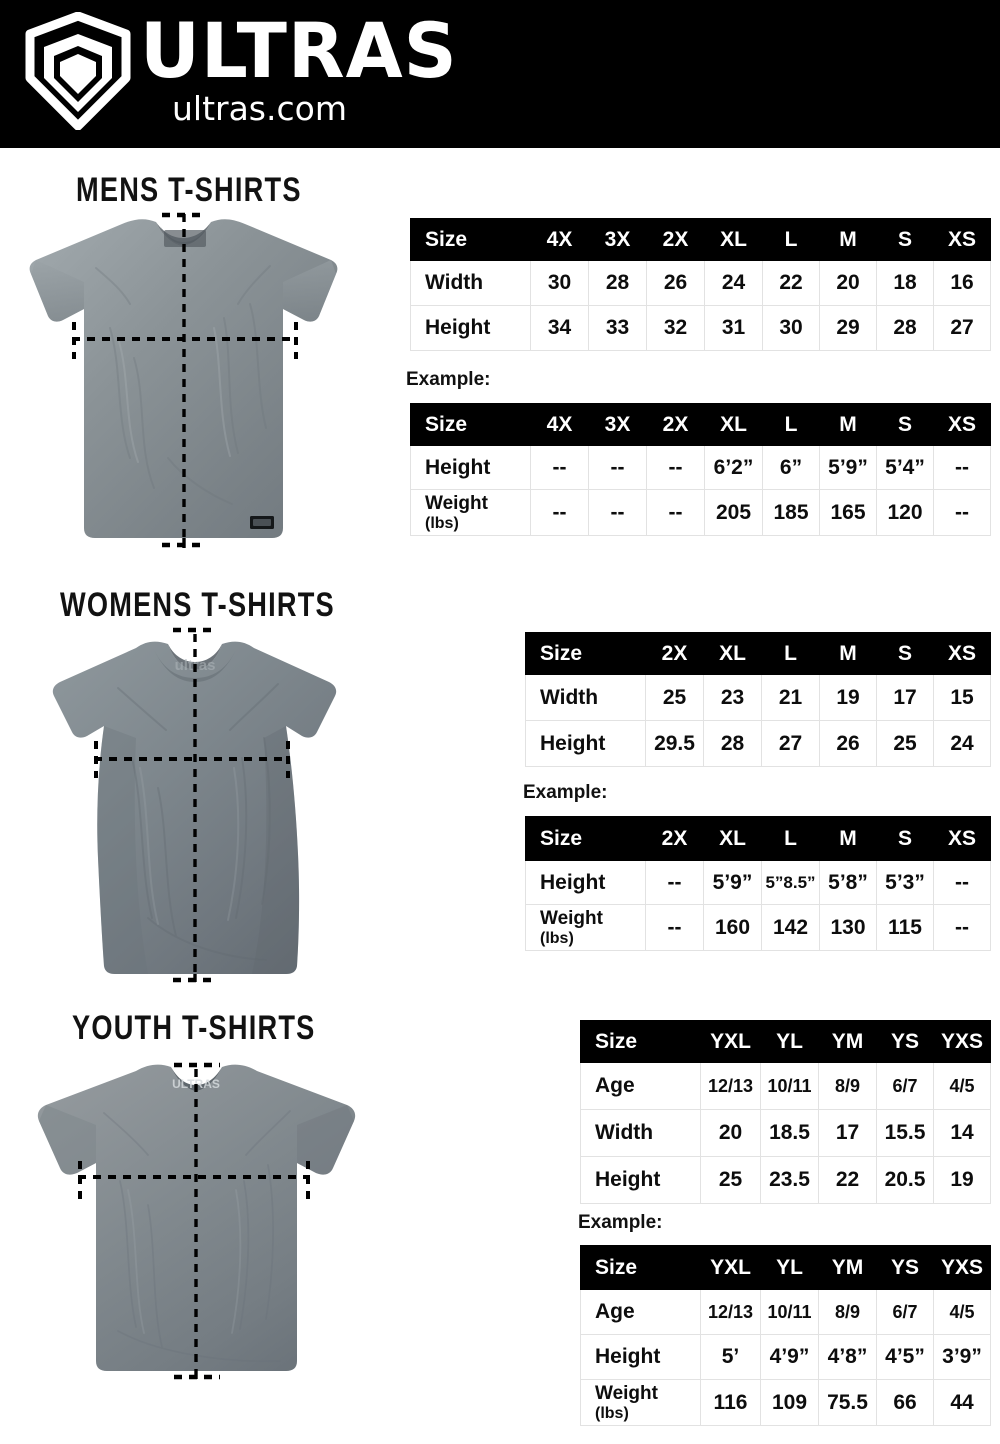  I want to click on table-row: Height -- 5’9” 5”8.5” 5’8” 5’3” --, so click(758, 882).